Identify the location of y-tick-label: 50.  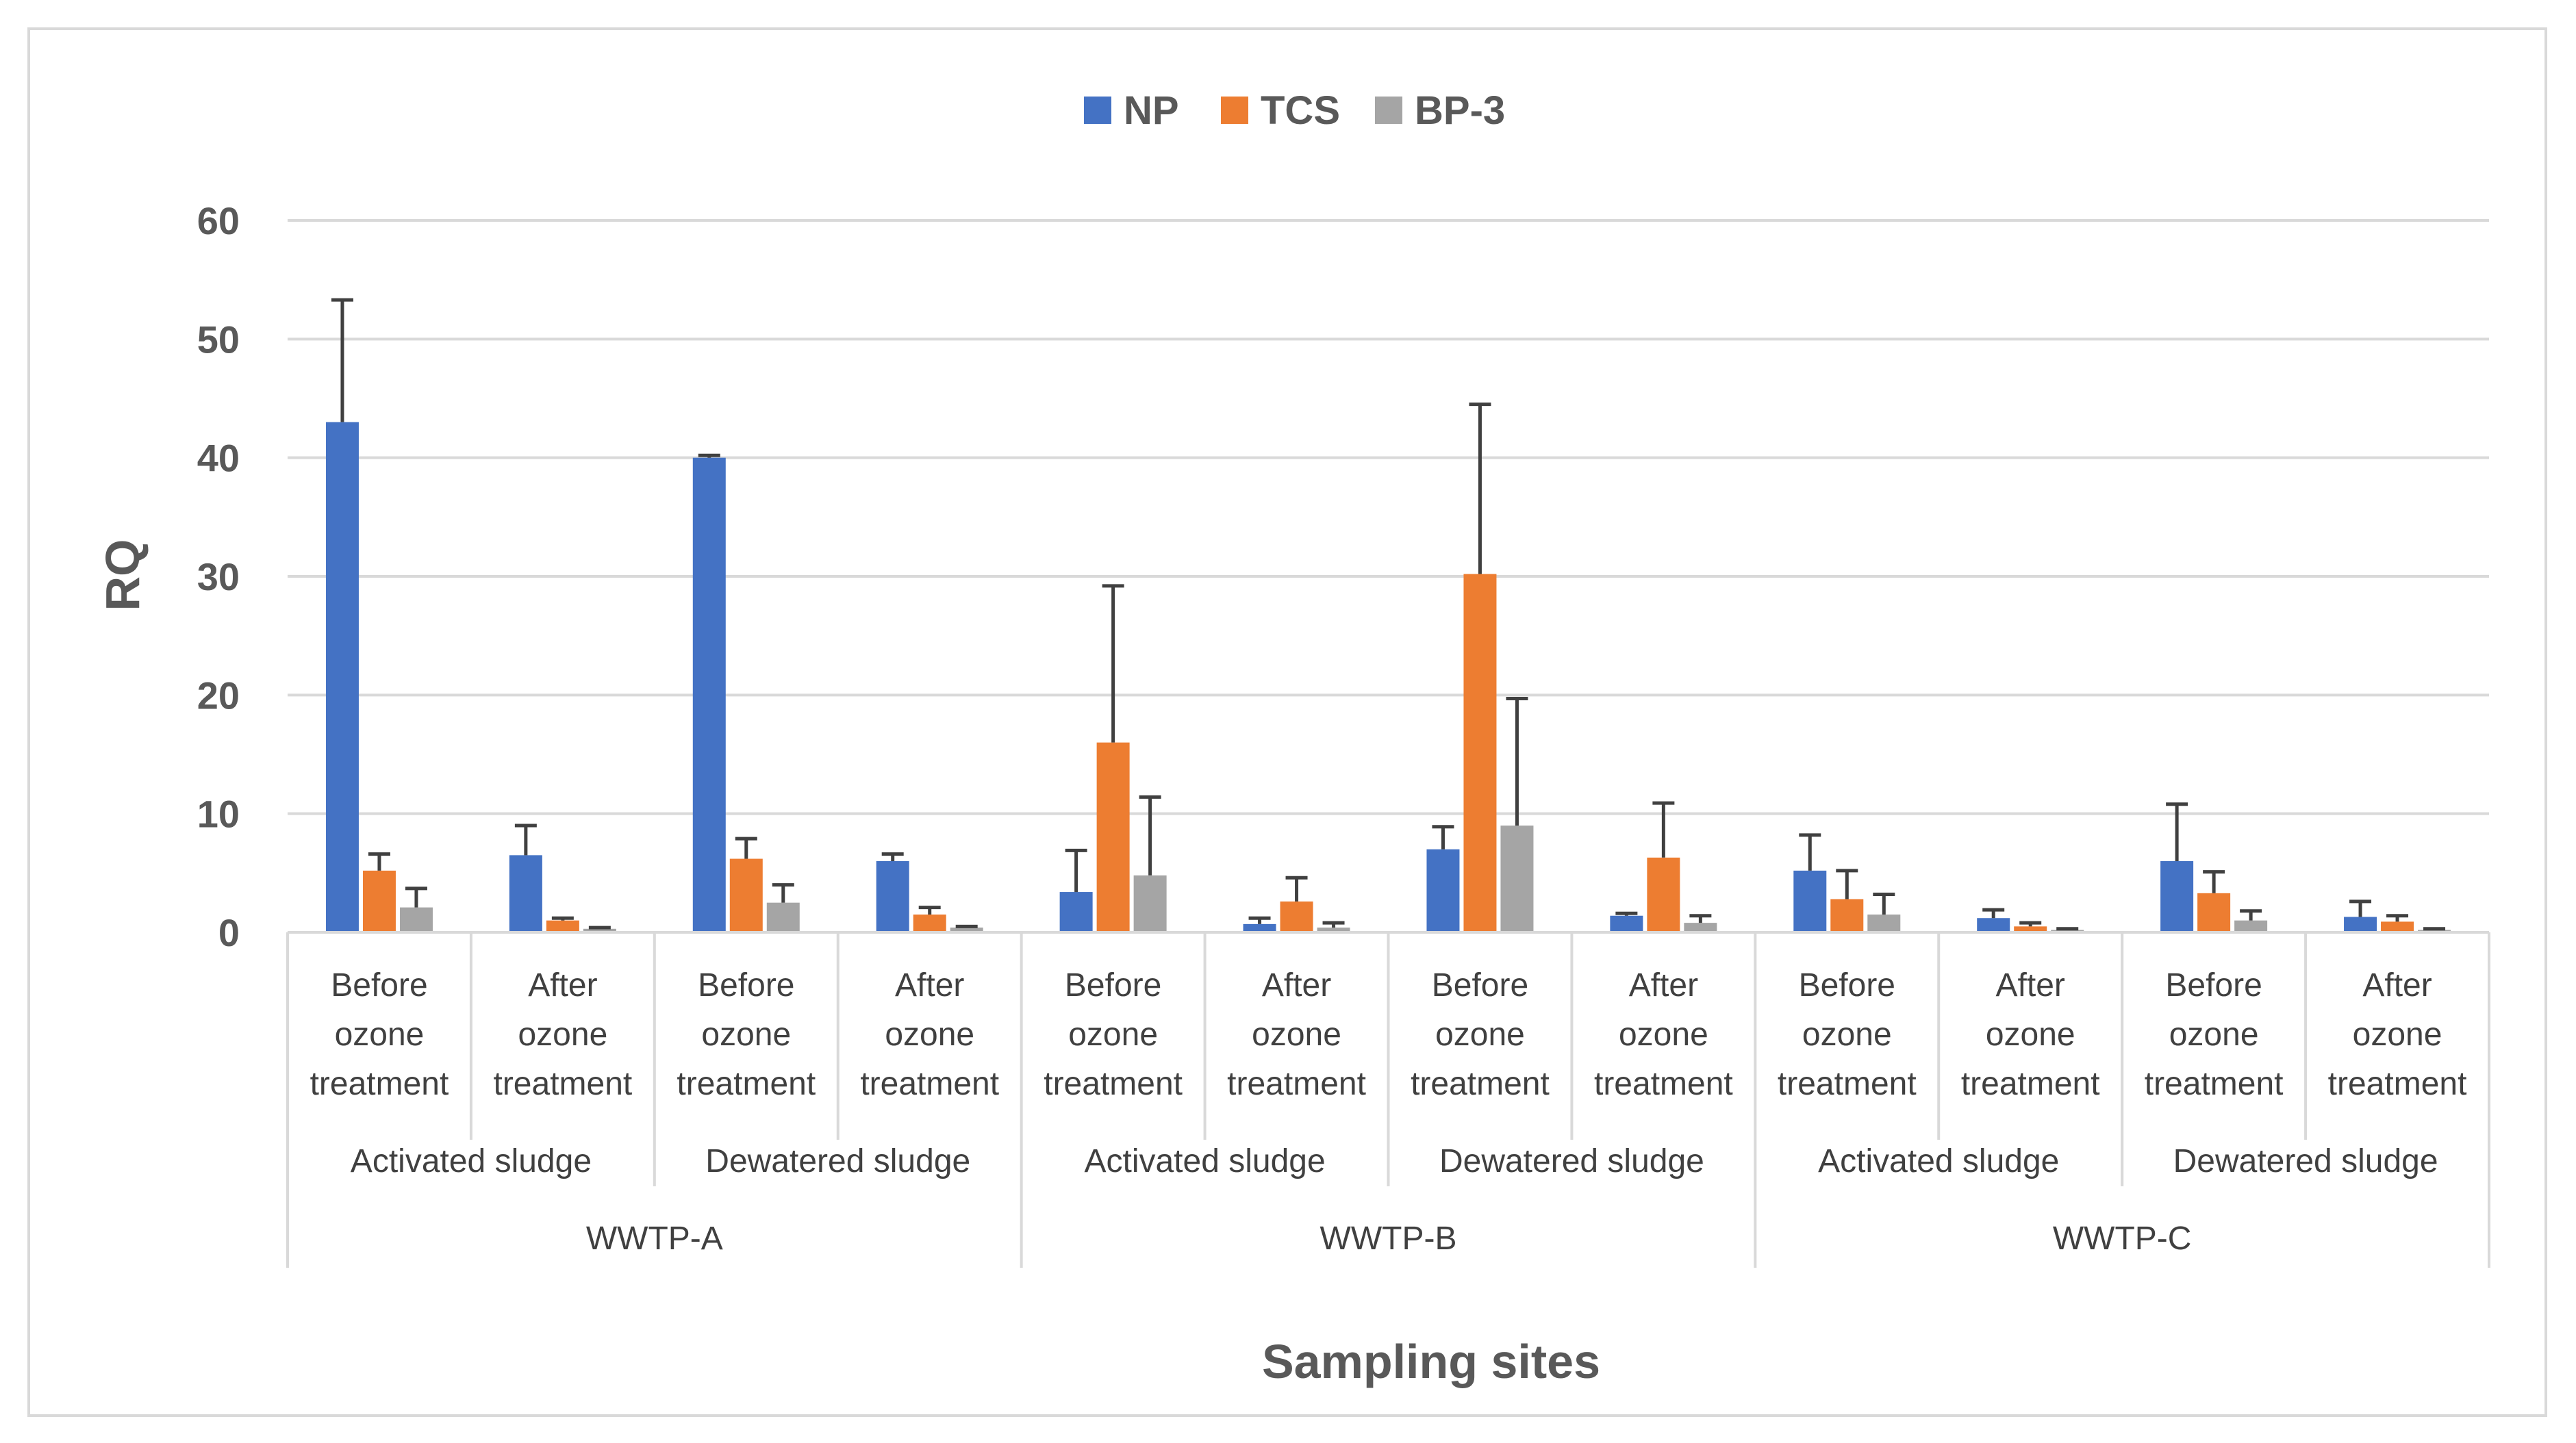
(218, 339).